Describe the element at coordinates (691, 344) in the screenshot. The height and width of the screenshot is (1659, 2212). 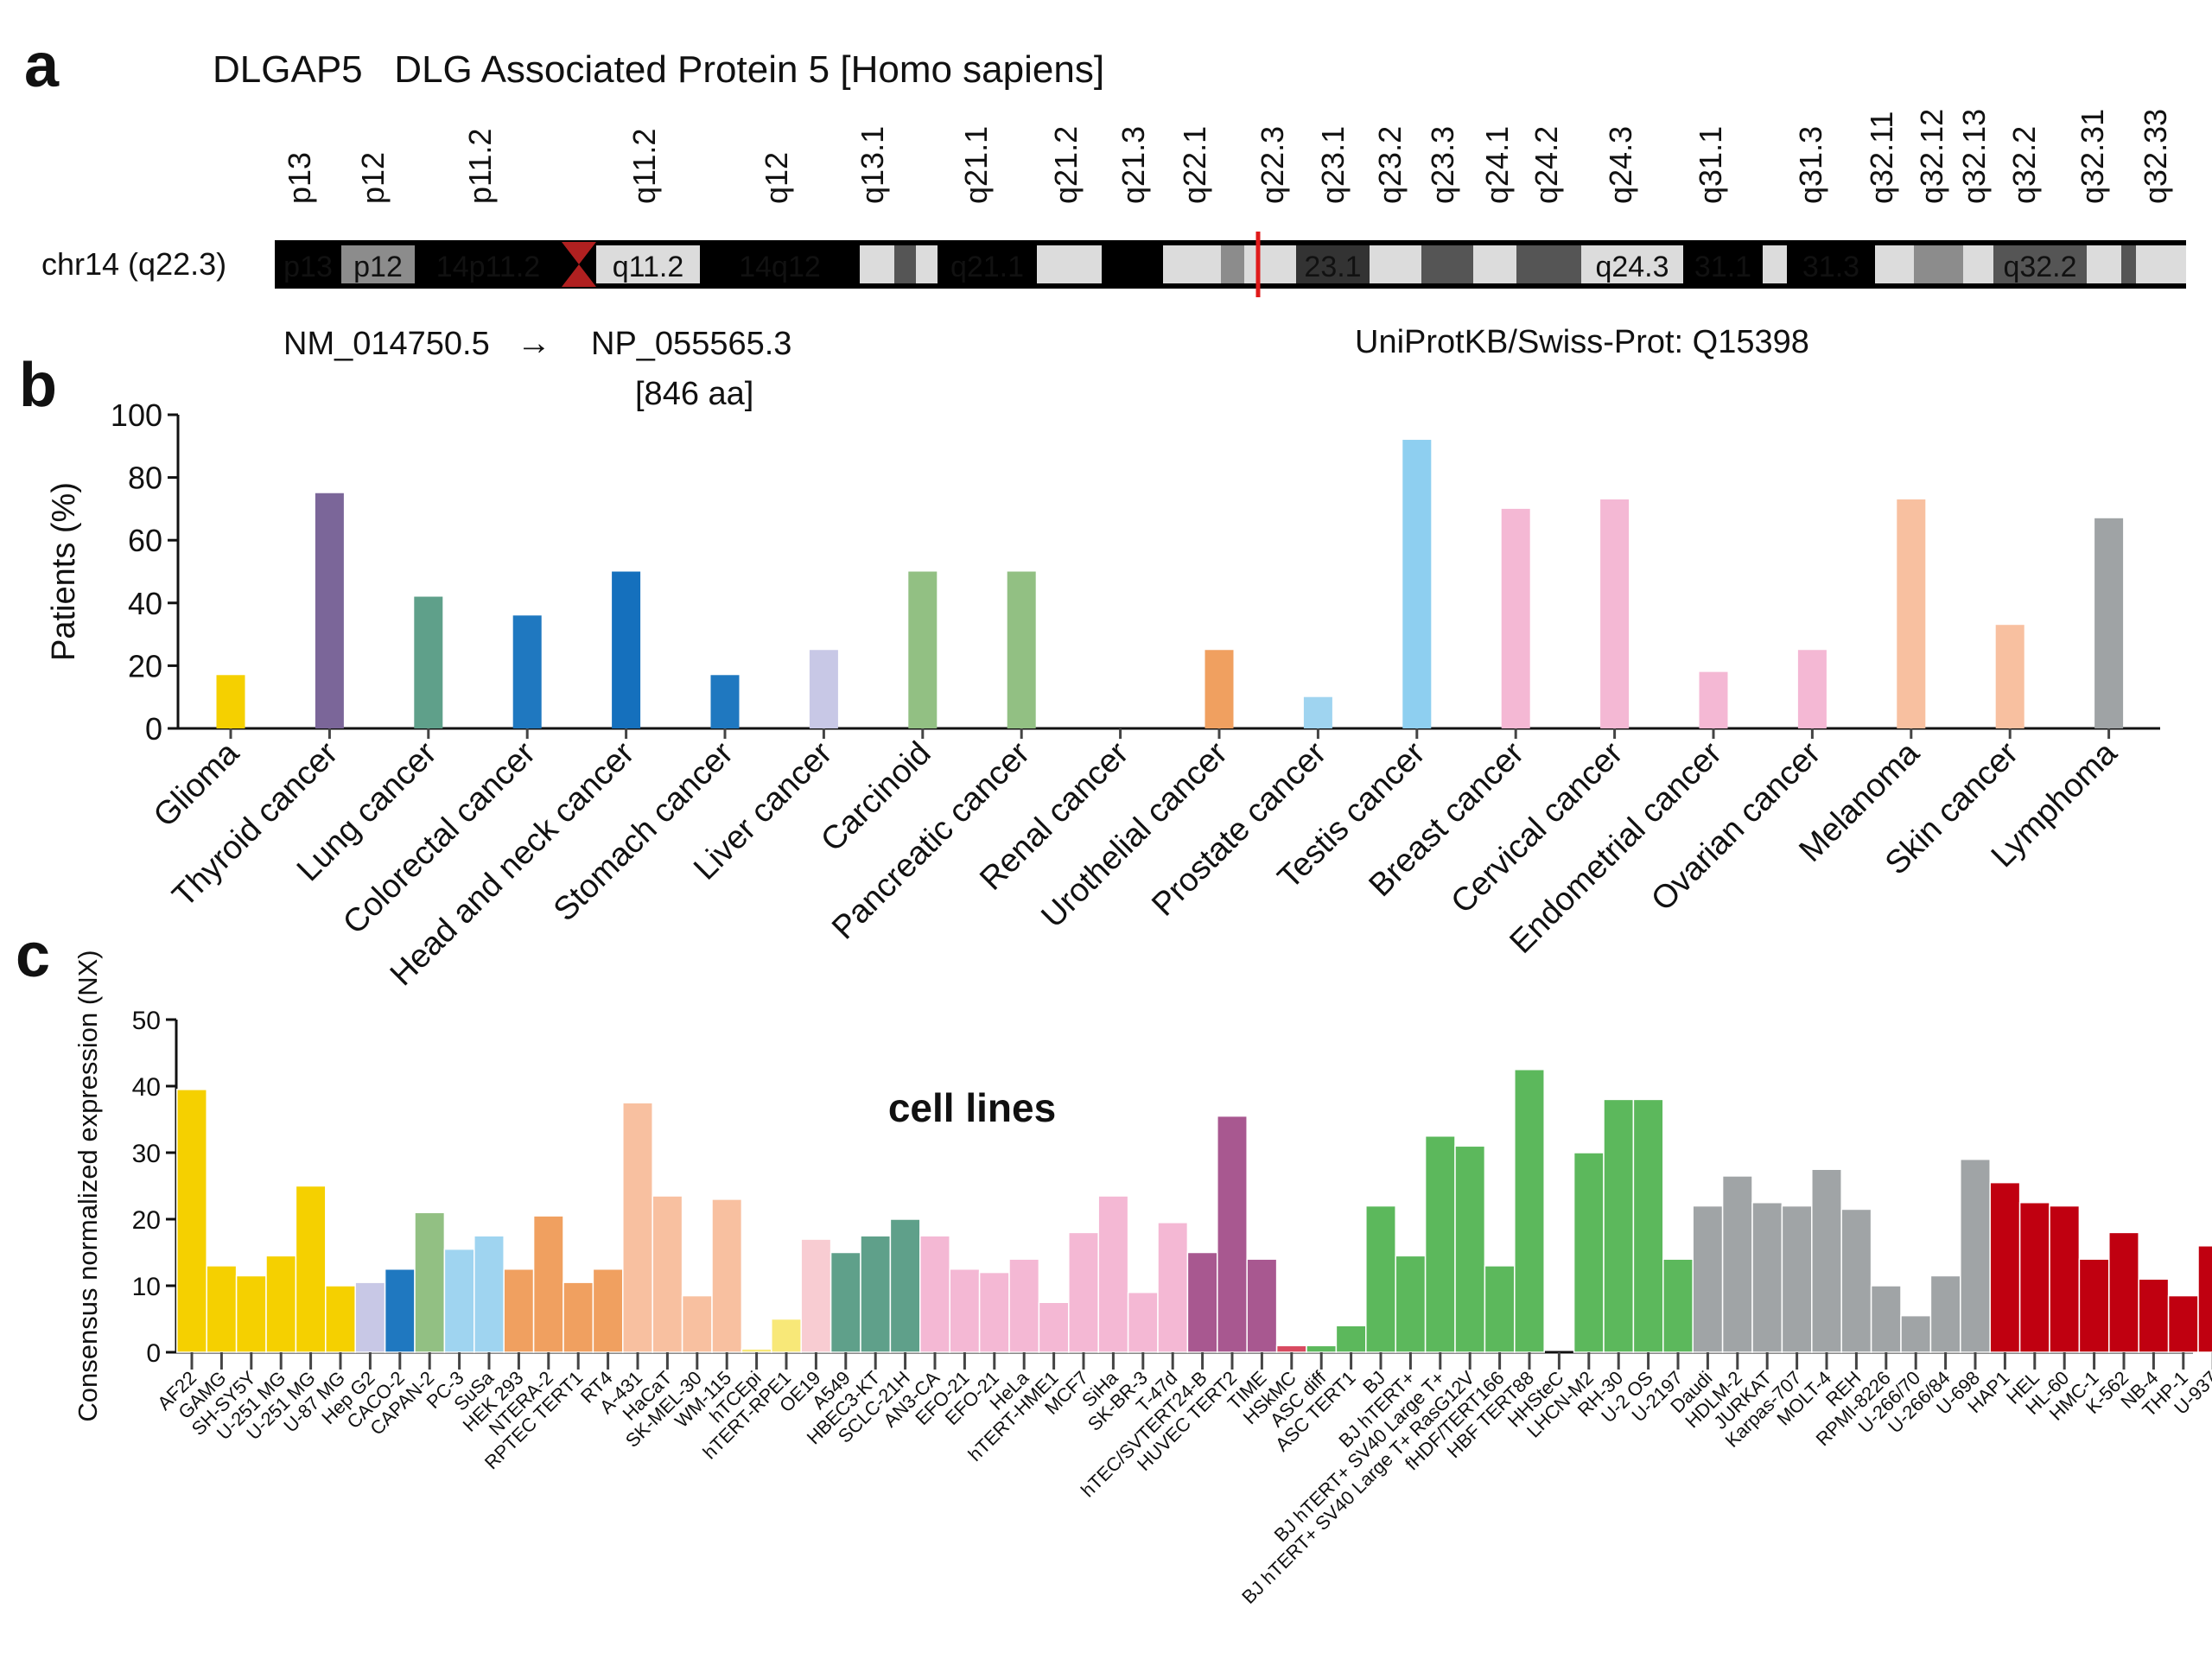
I see `protein-id: NP_055565.3` at that location.